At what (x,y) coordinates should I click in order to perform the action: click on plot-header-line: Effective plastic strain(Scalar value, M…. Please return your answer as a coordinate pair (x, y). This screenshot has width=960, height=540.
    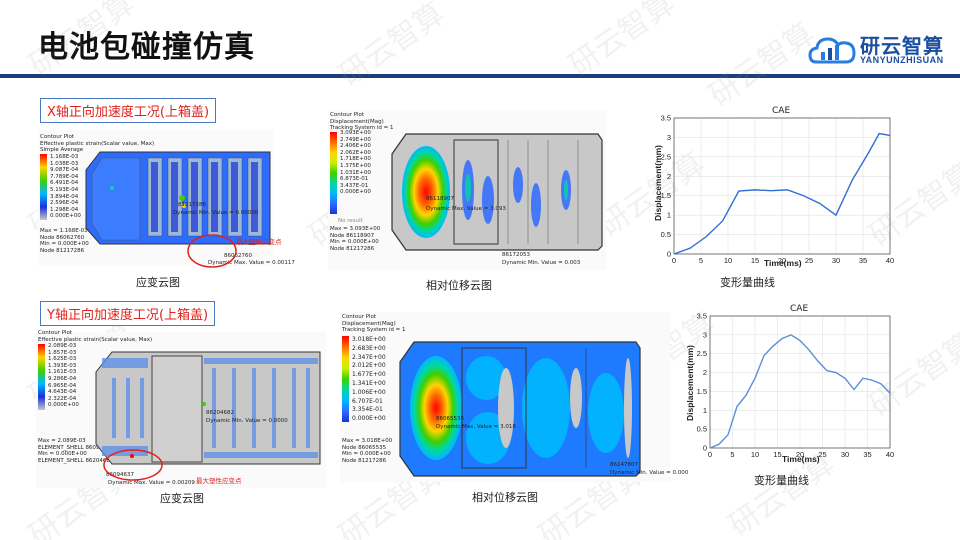
    Looking at the image, I should click on (97, 143).